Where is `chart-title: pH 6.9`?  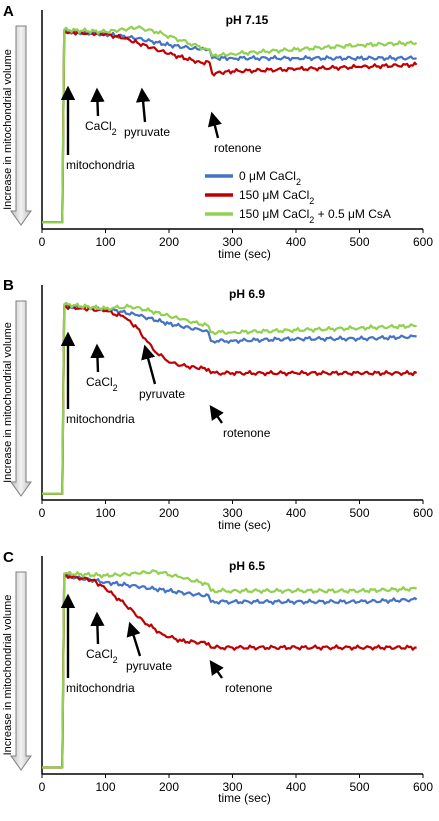
chart-title: pH 6.9 is located at coordinates (247, 294).